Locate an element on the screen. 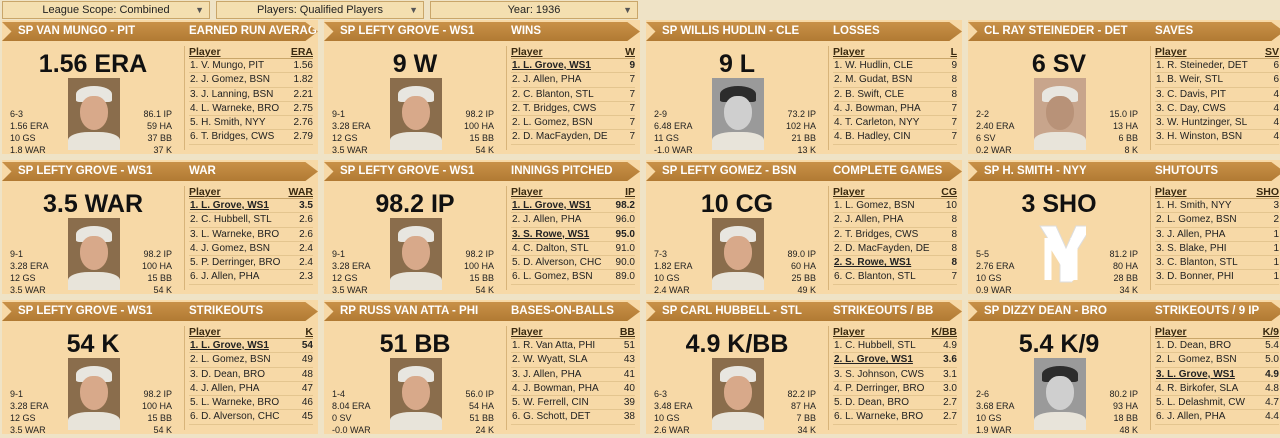 This screenshot has width=1280, height=438. table-row: 4. B. Hadley, CIN 7 is located at coordinates (895, 137).